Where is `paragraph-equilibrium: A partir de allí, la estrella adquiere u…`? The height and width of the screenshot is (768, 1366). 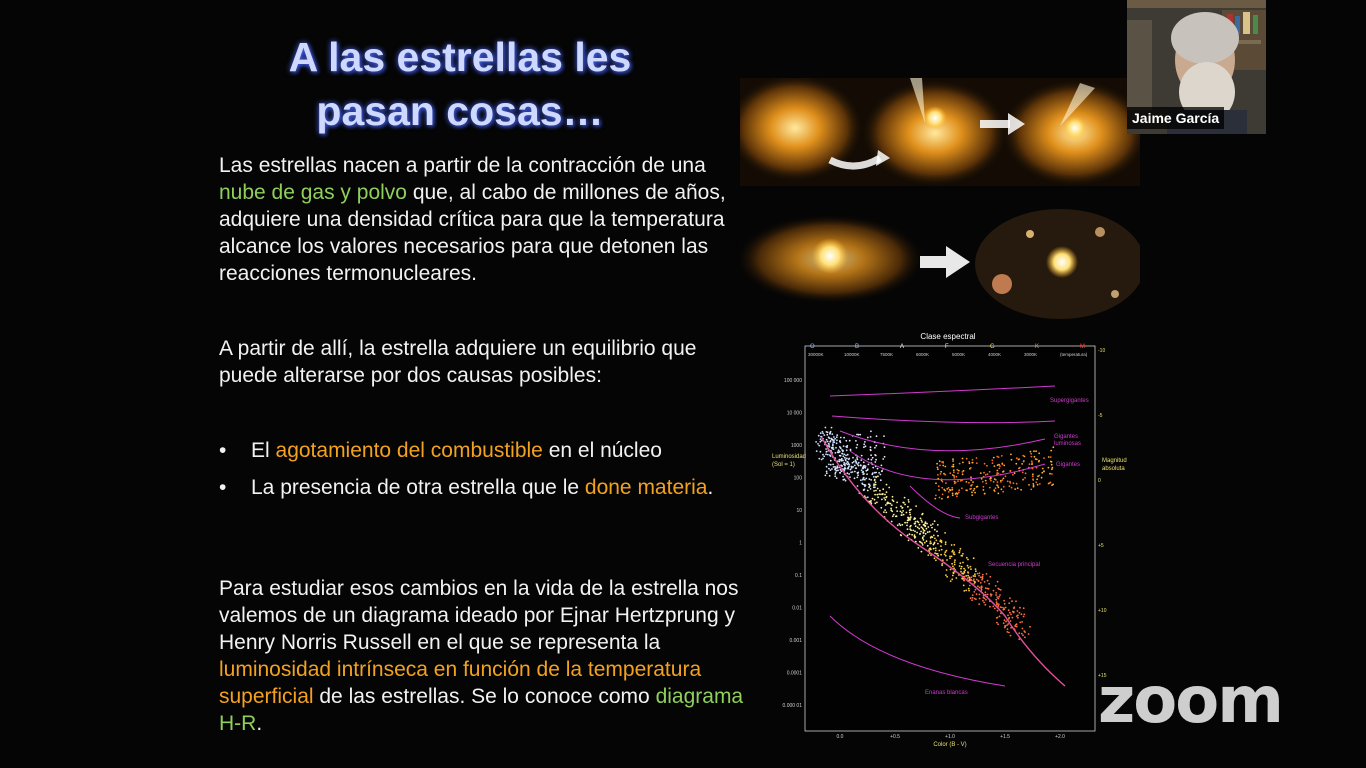
paragraph-equilibrium: A partir de allí, la estrella adquiere u… is located at coordinates (458, 362).